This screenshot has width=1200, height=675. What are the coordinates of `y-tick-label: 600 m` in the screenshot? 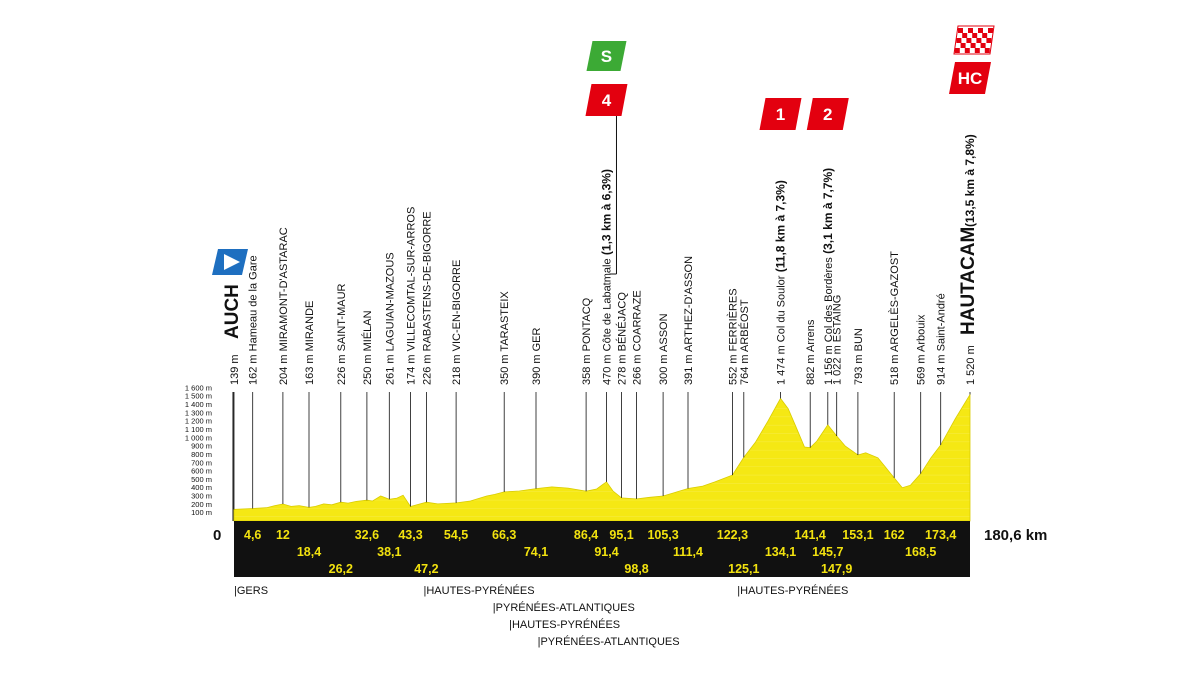 It's located at (201, 471).